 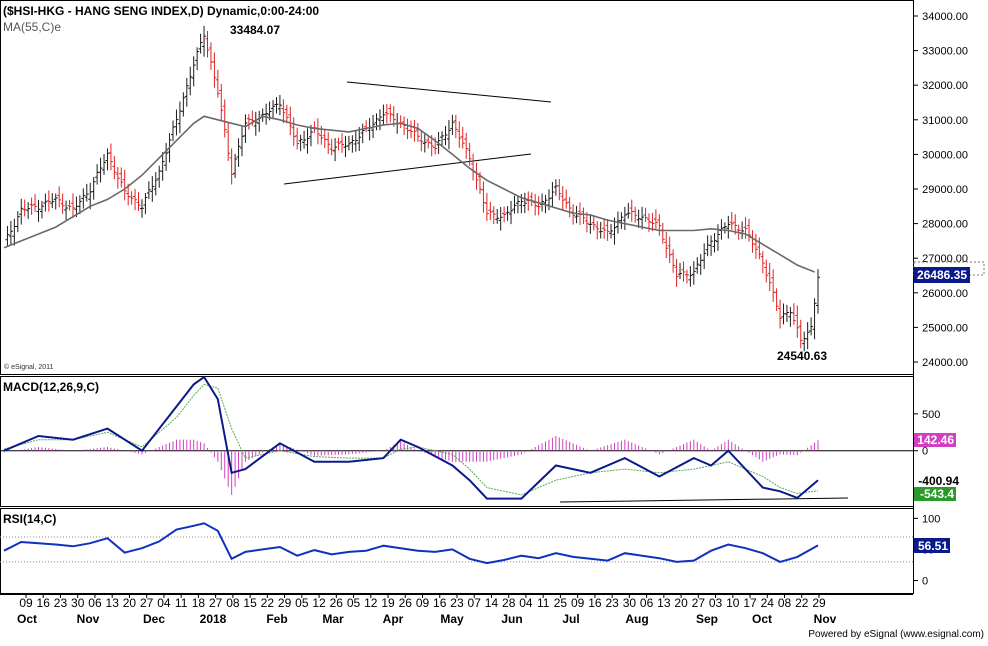 What do you see at coordinates (411, 543) in the screenshot?
I see `rsi-line` at bounding box center [411, 543].